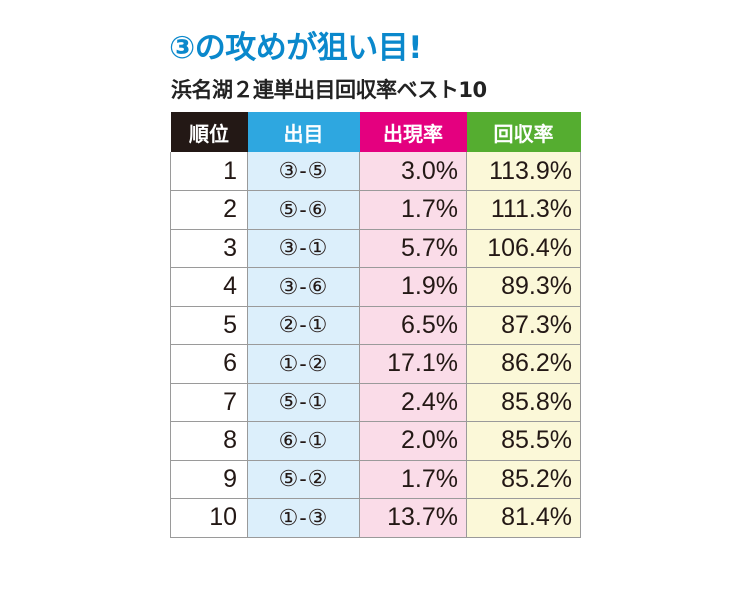 This screenshot has height=592, width=750. I want to click on return-rate-cell: 111.3%, so click(523, 210).